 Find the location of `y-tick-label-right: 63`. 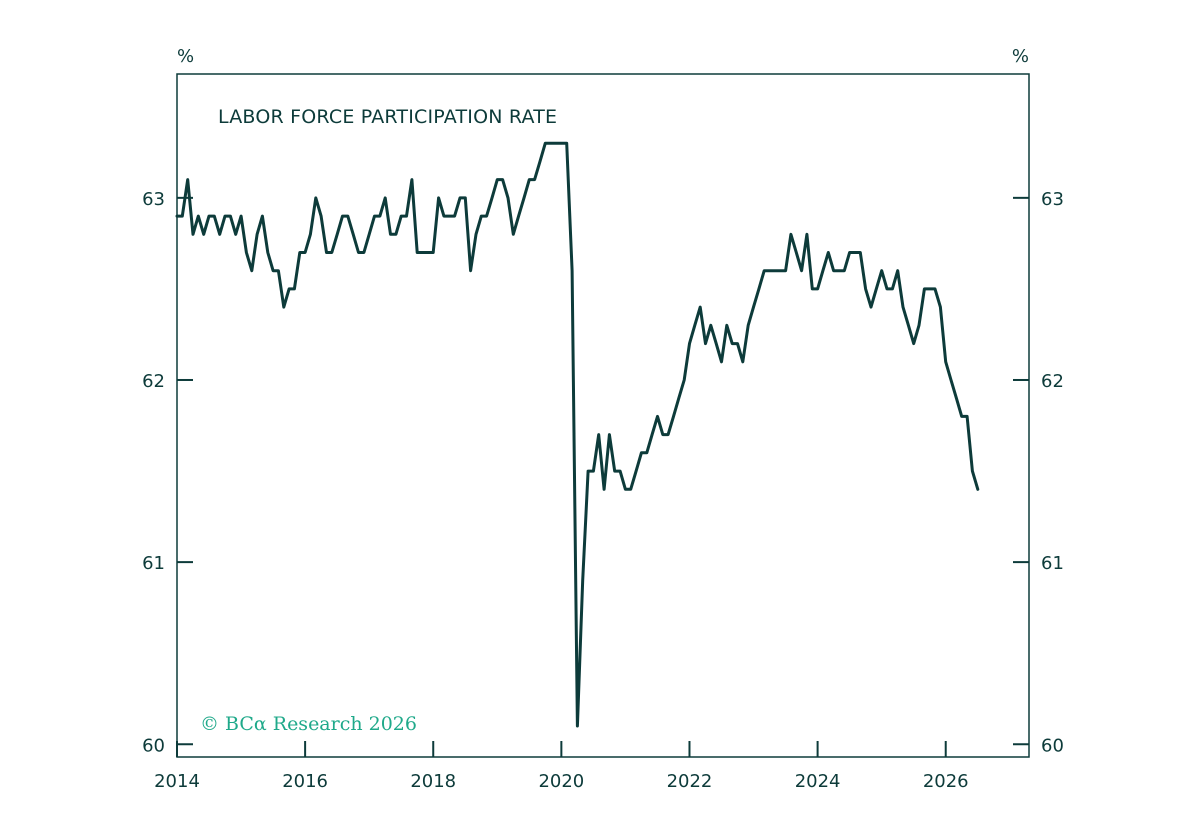

y-tick-label-right: 63 is located at coordinates (1052, 199).